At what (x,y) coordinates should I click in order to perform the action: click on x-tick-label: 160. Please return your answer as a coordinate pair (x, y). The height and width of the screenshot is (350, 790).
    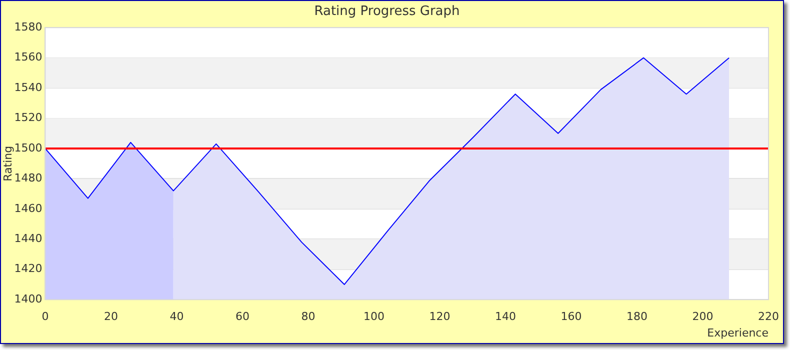
    Looking at the image, I should click on (571, 317).